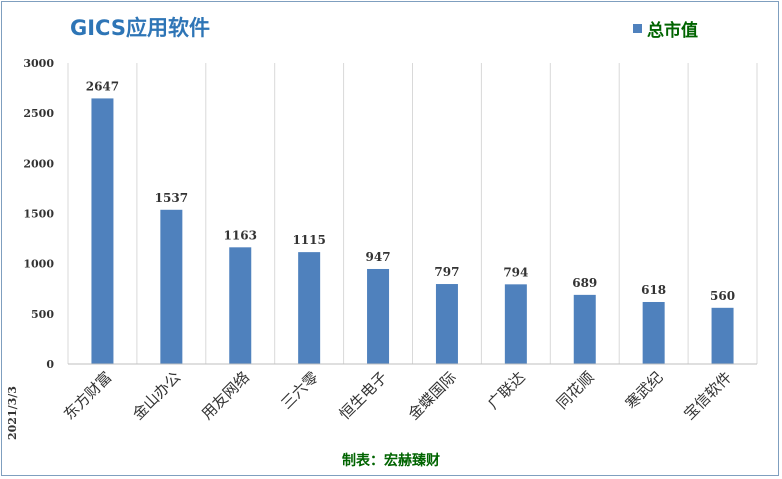 This screenshot has width=782, height=479. Describe the element at coordinates (102, 86) in the screenshot. I see `data-label: 2647` at that location.